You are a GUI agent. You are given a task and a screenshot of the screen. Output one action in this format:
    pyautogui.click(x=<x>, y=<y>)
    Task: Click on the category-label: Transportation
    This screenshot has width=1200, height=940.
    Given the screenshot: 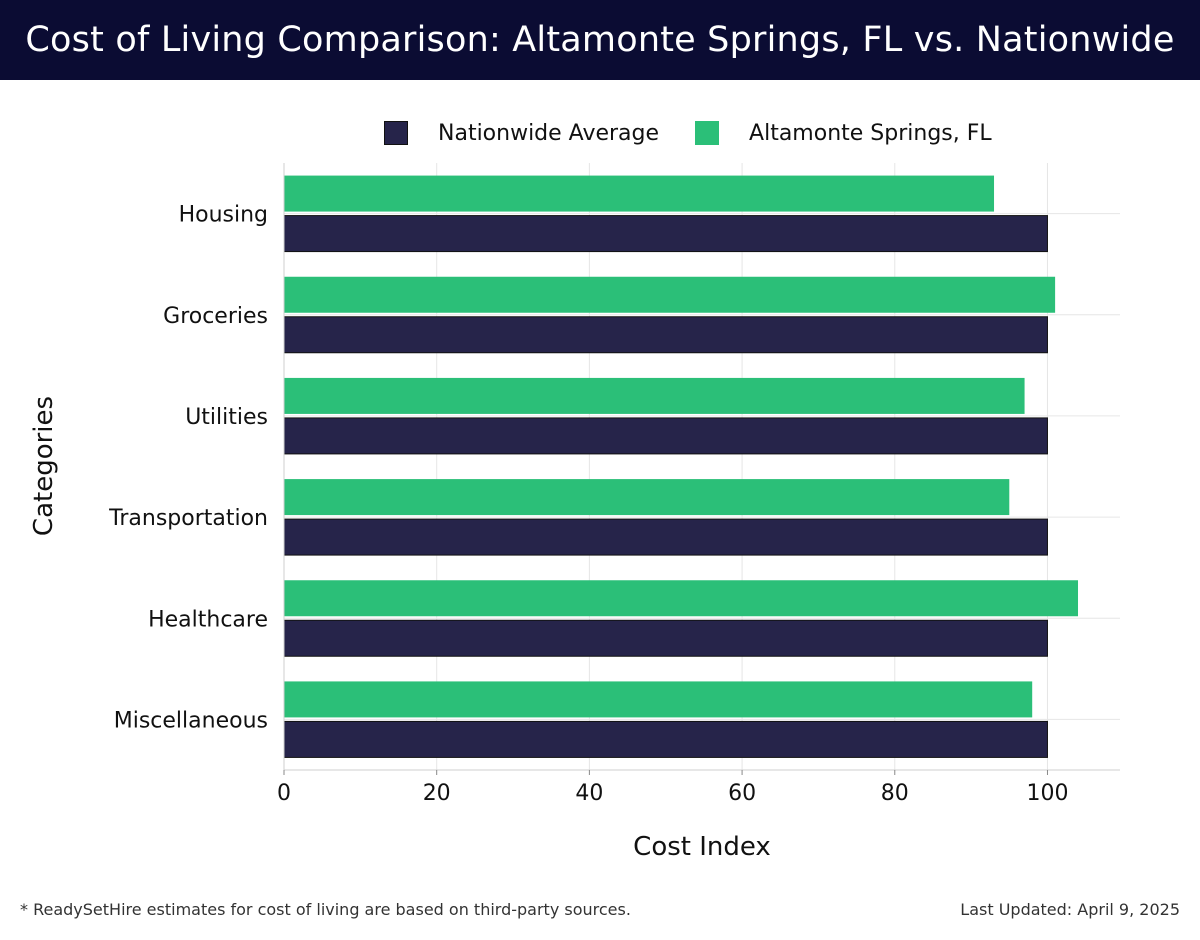 What is the action you would take?
    pyautogui.click(x=188, y=518)
    